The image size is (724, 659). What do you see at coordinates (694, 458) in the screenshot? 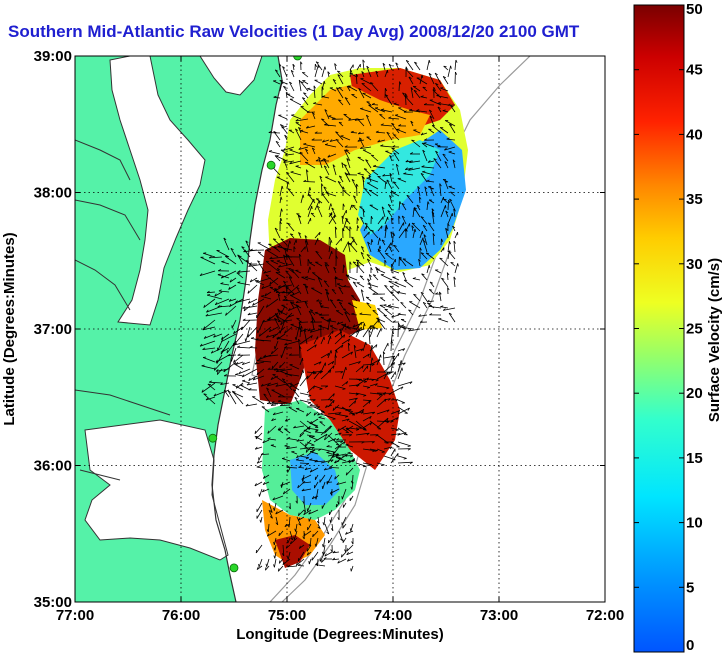
I see `colorbar-tick-label: 15` at bounding box center [694, 458].